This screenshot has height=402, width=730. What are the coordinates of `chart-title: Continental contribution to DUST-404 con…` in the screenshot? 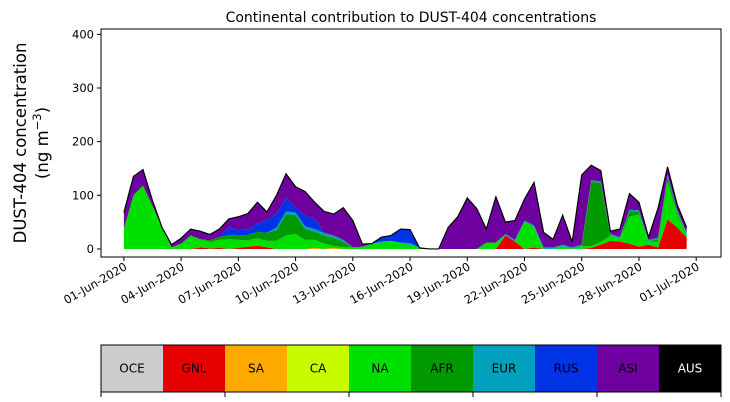 It's located at (411, 18).